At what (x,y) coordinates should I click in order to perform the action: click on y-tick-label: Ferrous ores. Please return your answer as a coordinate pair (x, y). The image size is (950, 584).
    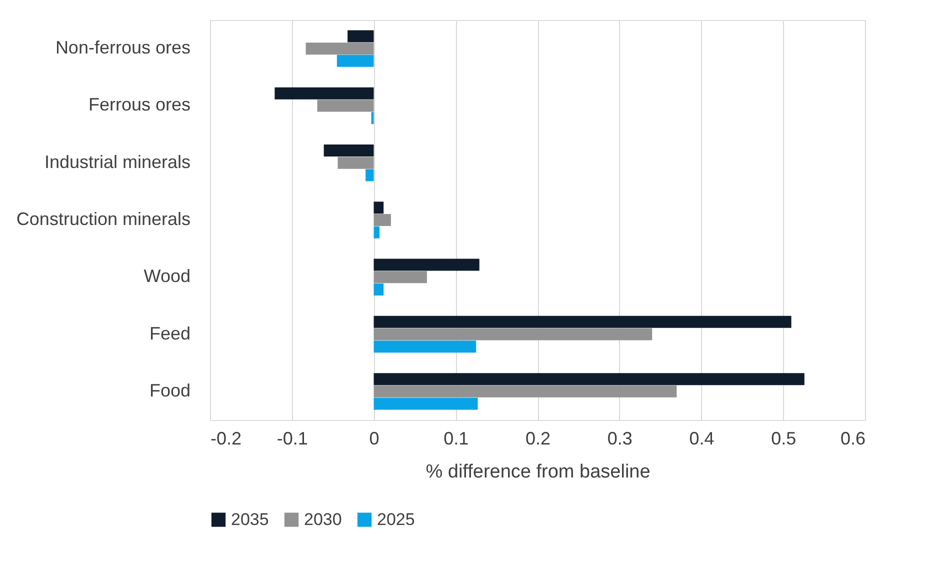
    Looking at the image, I should click on (139, 104).